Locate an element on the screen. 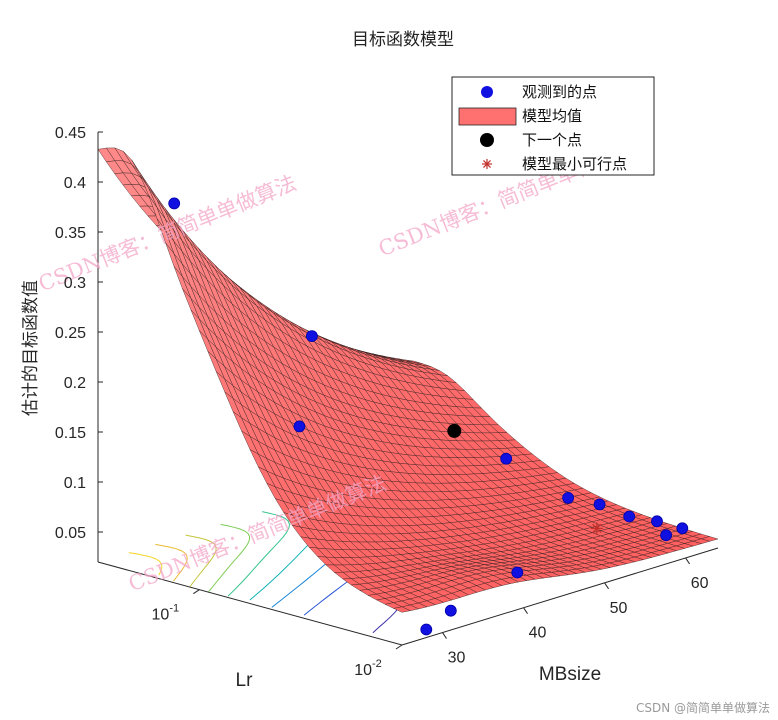 This screenshot has height=720, width=778. legend-item: 下一个点 is located at coordinates (531, 140).